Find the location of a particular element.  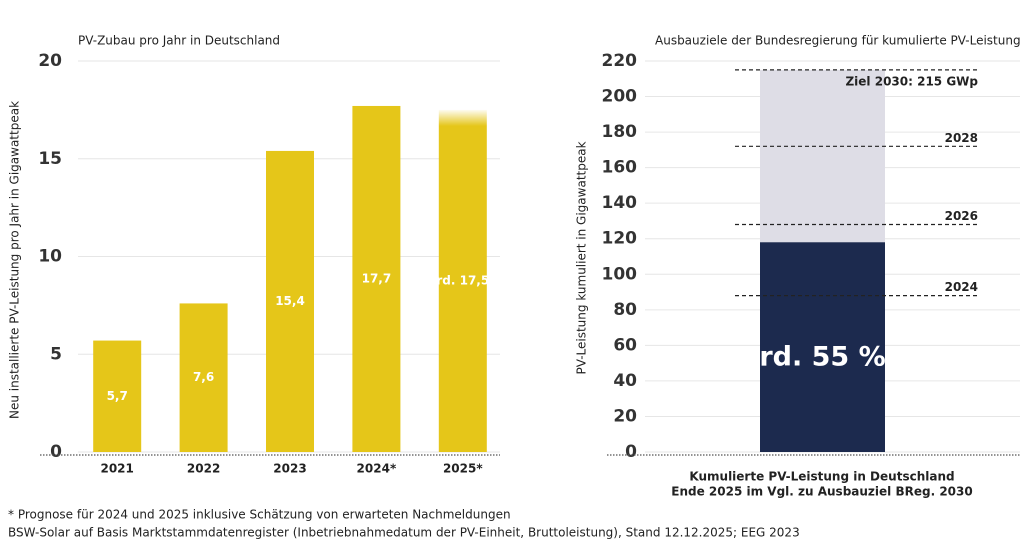

y-tick-label: 160 is located at coordinates (620, 168).